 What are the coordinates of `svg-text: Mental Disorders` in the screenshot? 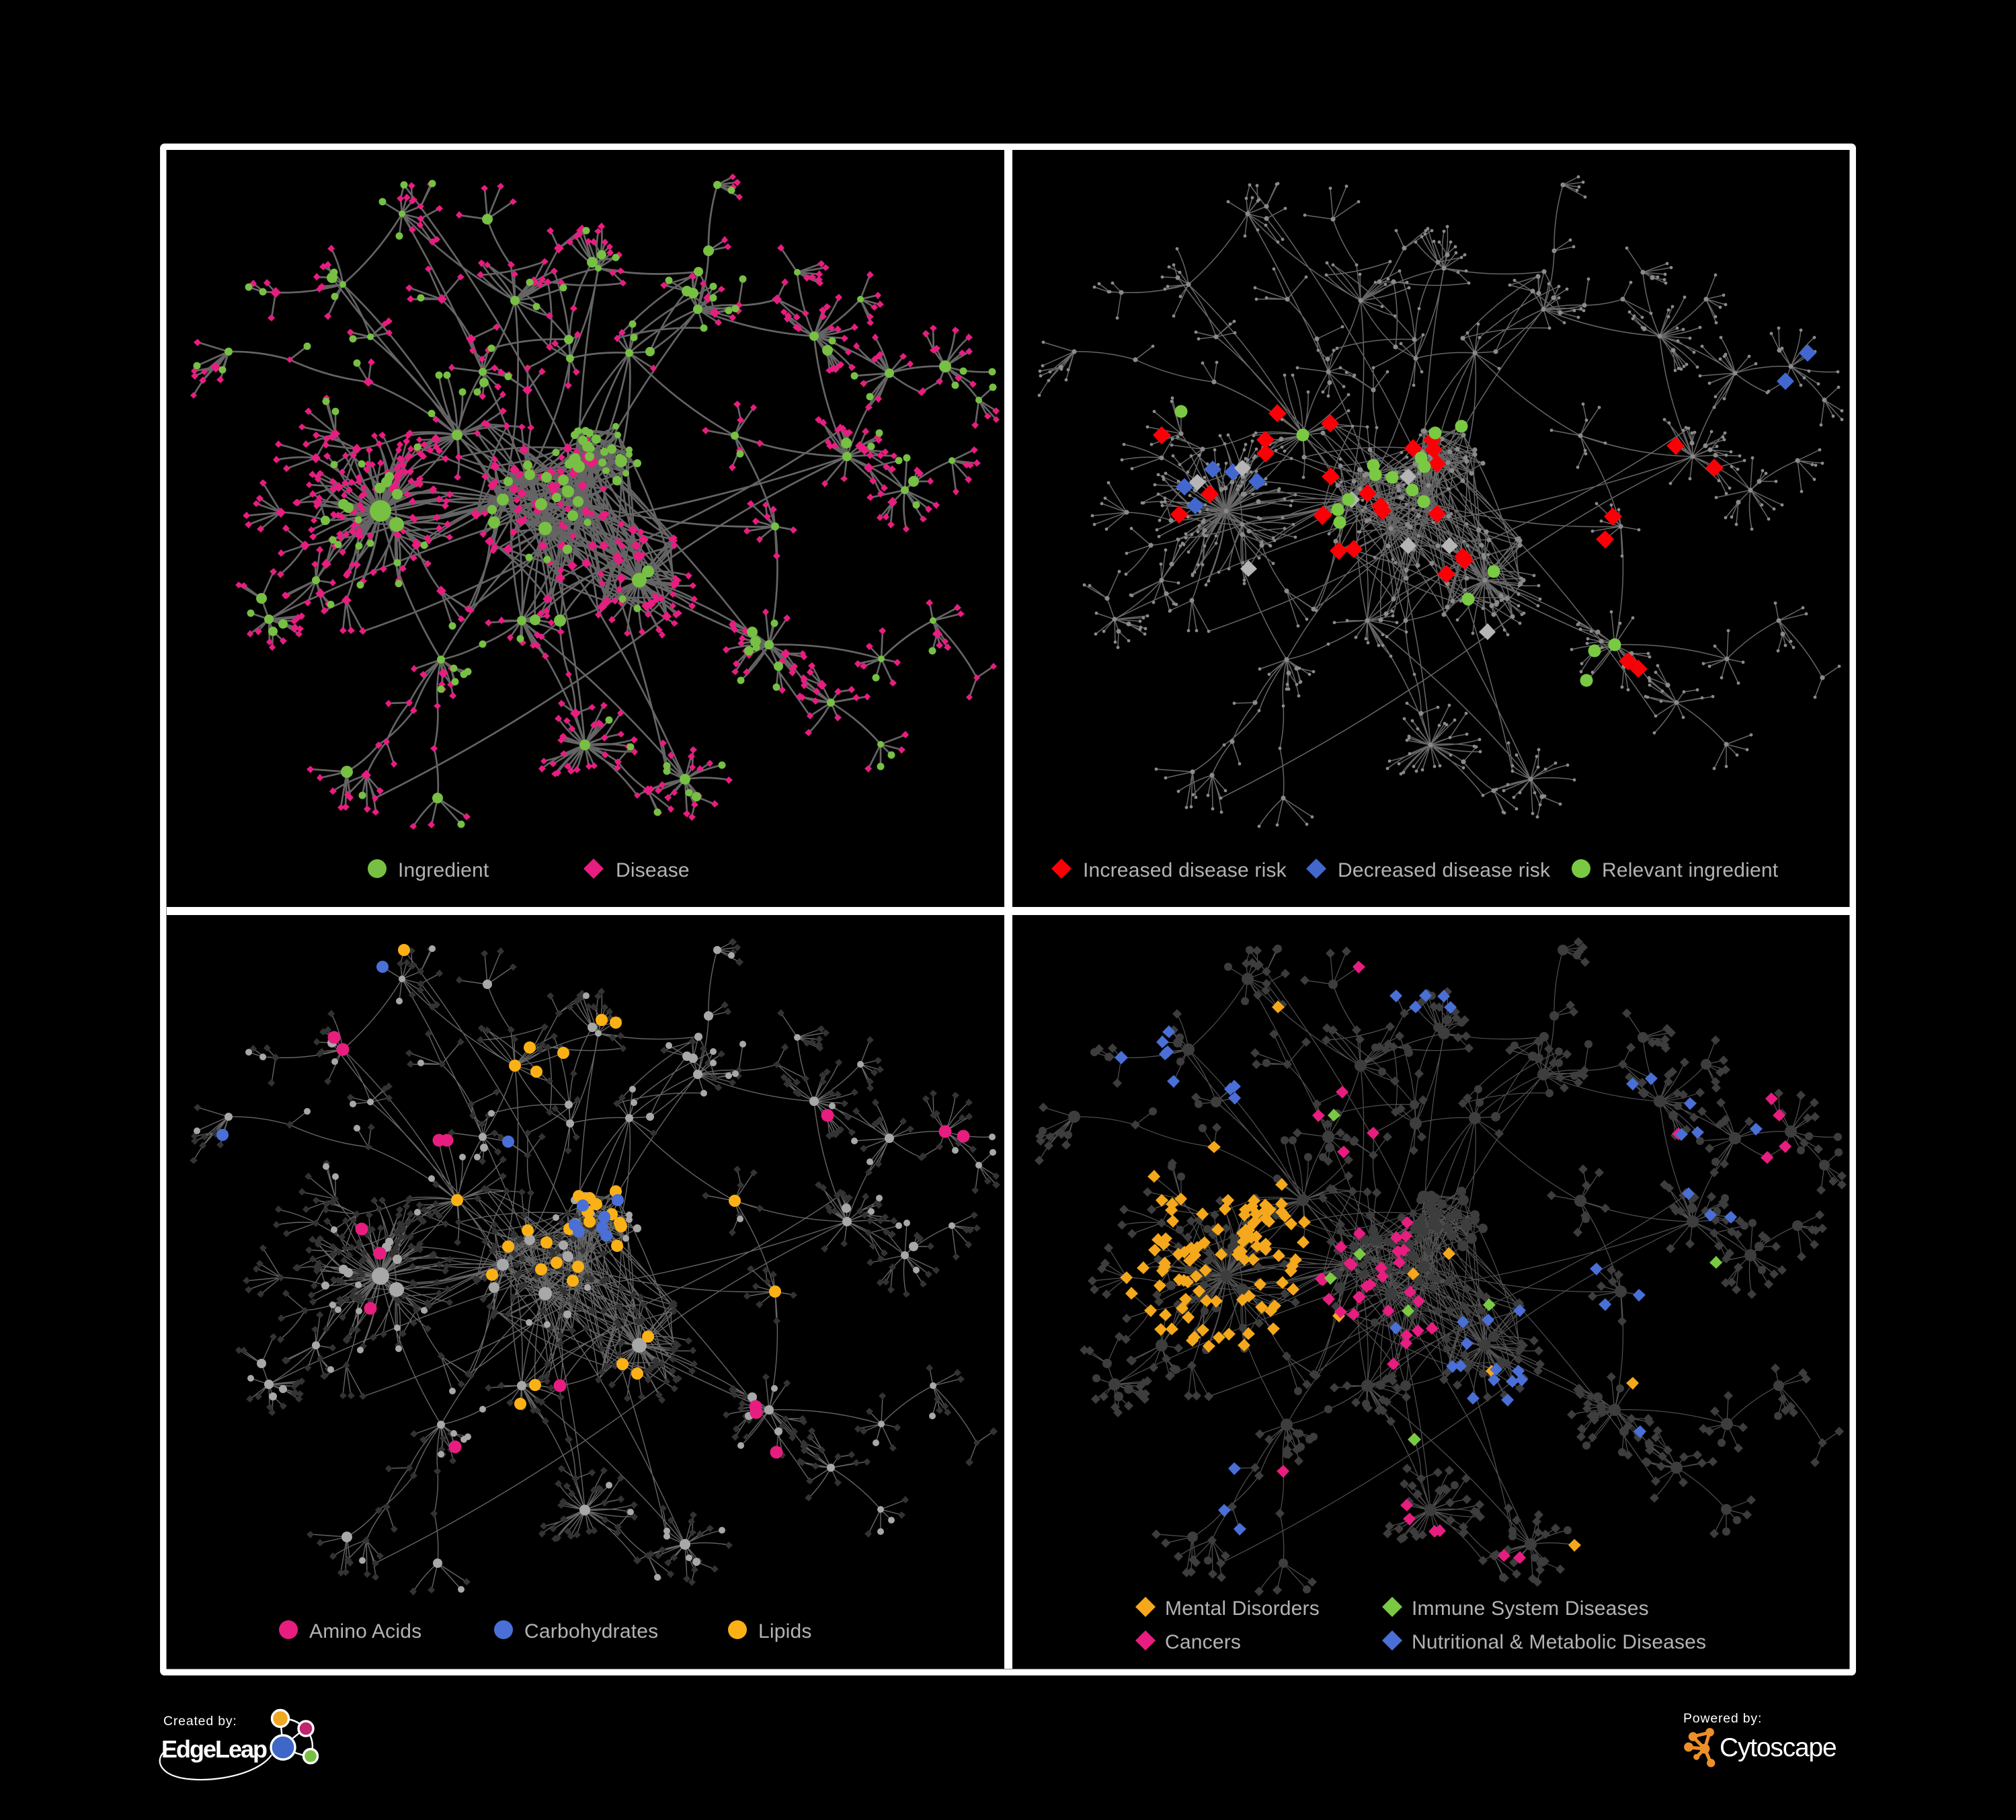 It's located at (1242, 1608).